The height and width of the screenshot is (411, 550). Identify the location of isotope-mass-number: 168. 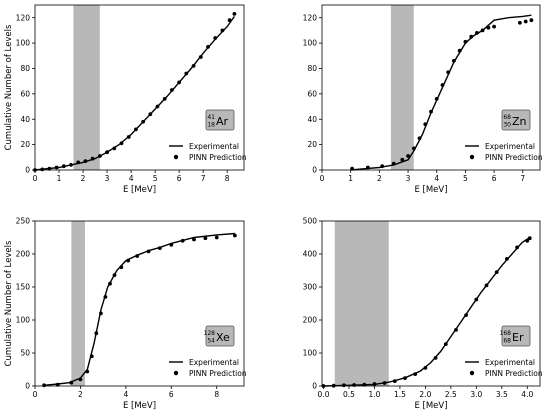
(506, 333).